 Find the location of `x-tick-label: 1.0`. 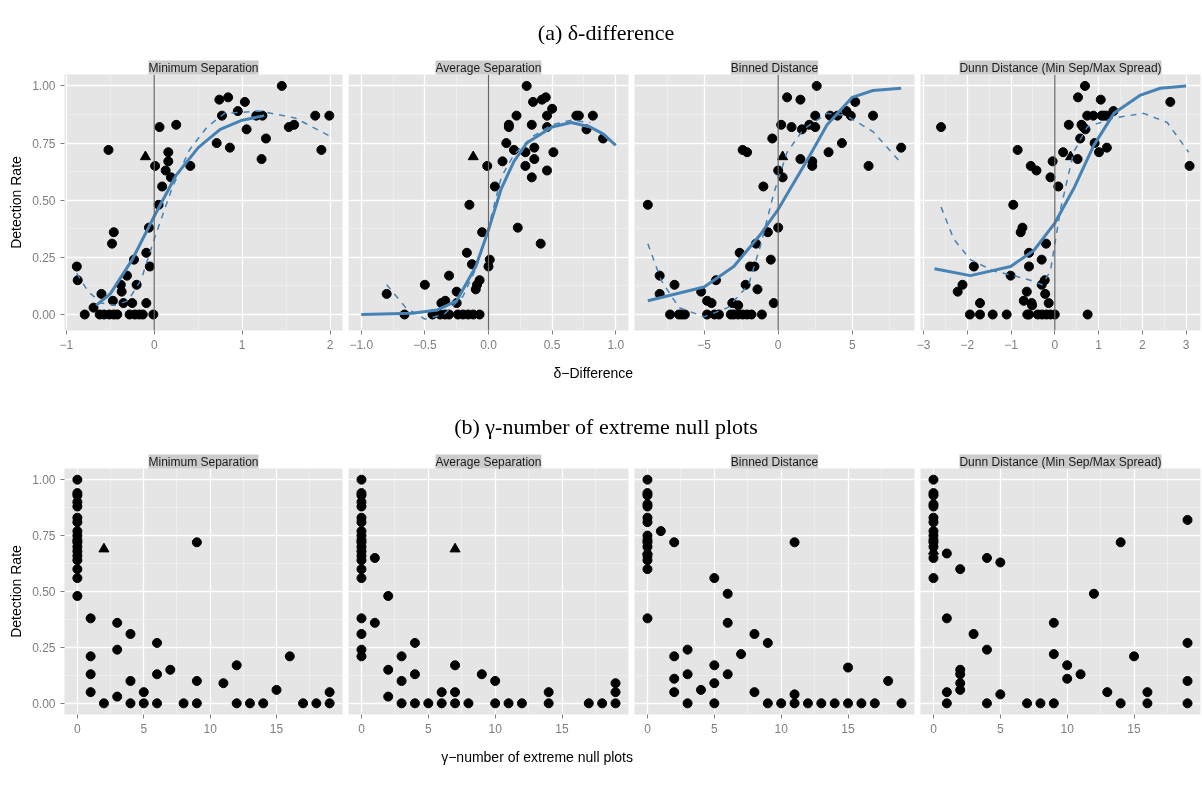

x-tick-label: 1.0 is located at coordinates (616, 344).